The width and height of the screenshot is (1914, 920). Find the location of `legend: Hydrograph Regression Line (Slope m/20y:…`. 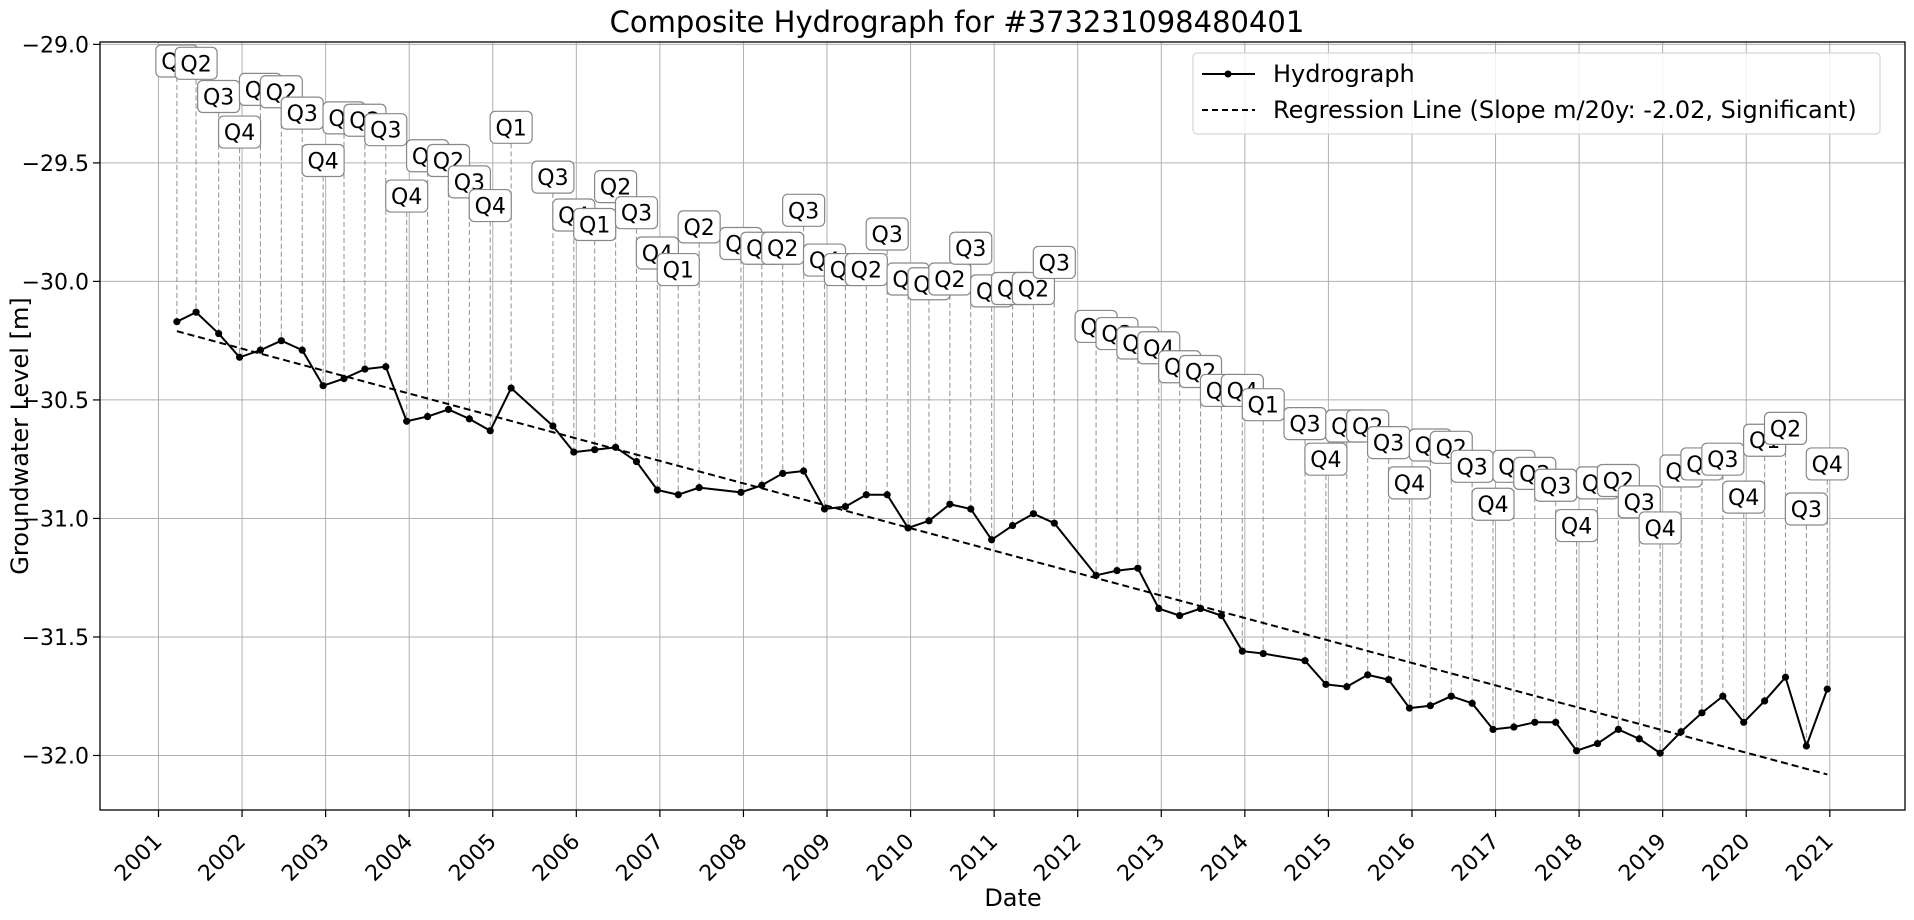

legend: Hydrograph Regression Line (Slope m/20y:… is located at coordinates (1536, 93).